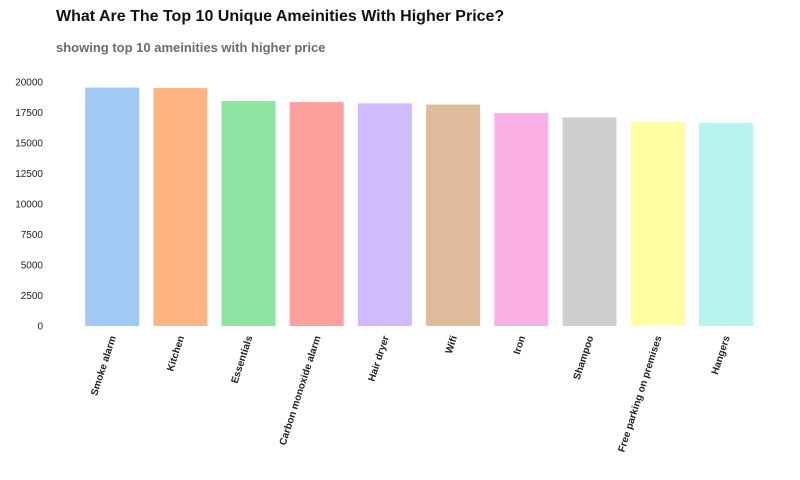 This screenshot has height=480, width=800. Describe the element at coordinates (32, 266) in the screenshot. I see `y-tick-label: 5000` at that location.